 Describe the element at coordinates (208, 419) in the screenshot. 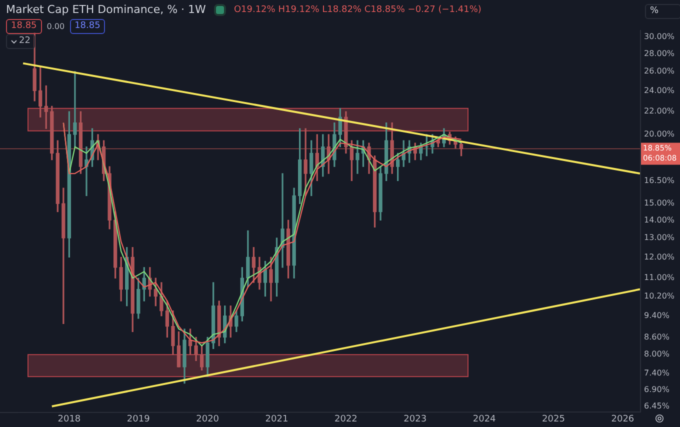

I see `x-tick-label: 2020` at that location.